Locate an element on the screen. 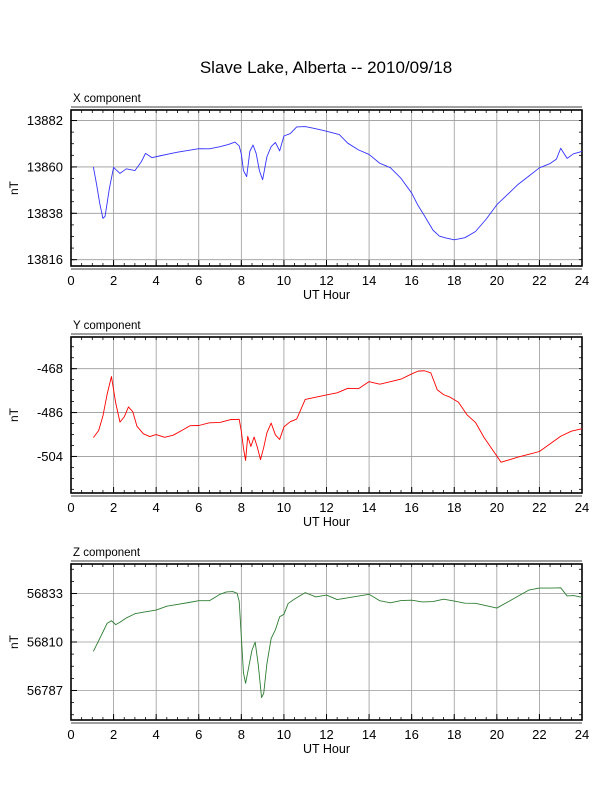 This screenshot has height=792, width=612. panel-label: X component is located at coordinates (107, 99).